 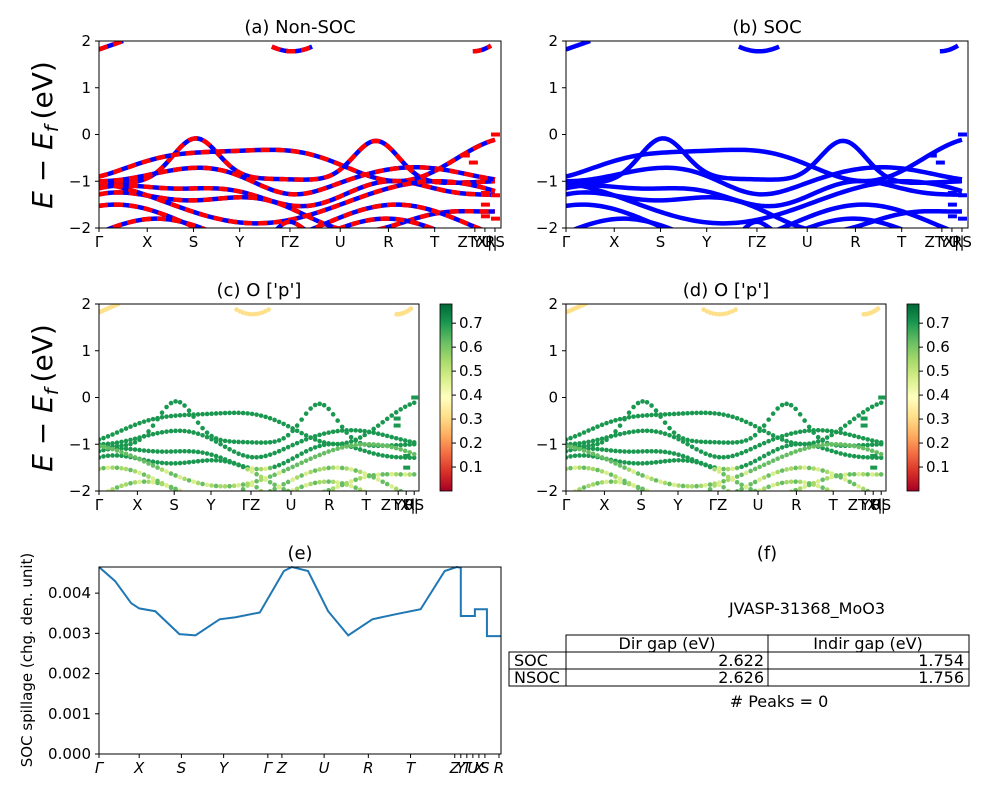 I want to click on colorbar-tick-label: 0.4, so click(x=938, y=395).